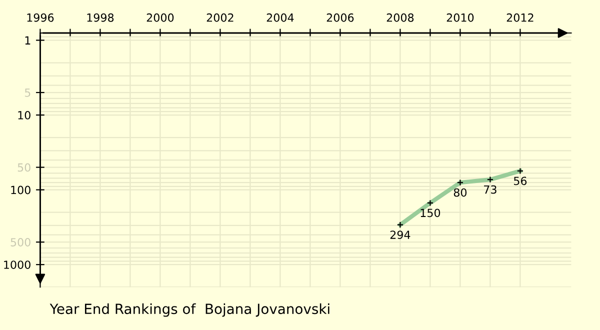 This screenshot has width=600, height=330. I want to click on x-tick-label: 2006, so click(340, 17).